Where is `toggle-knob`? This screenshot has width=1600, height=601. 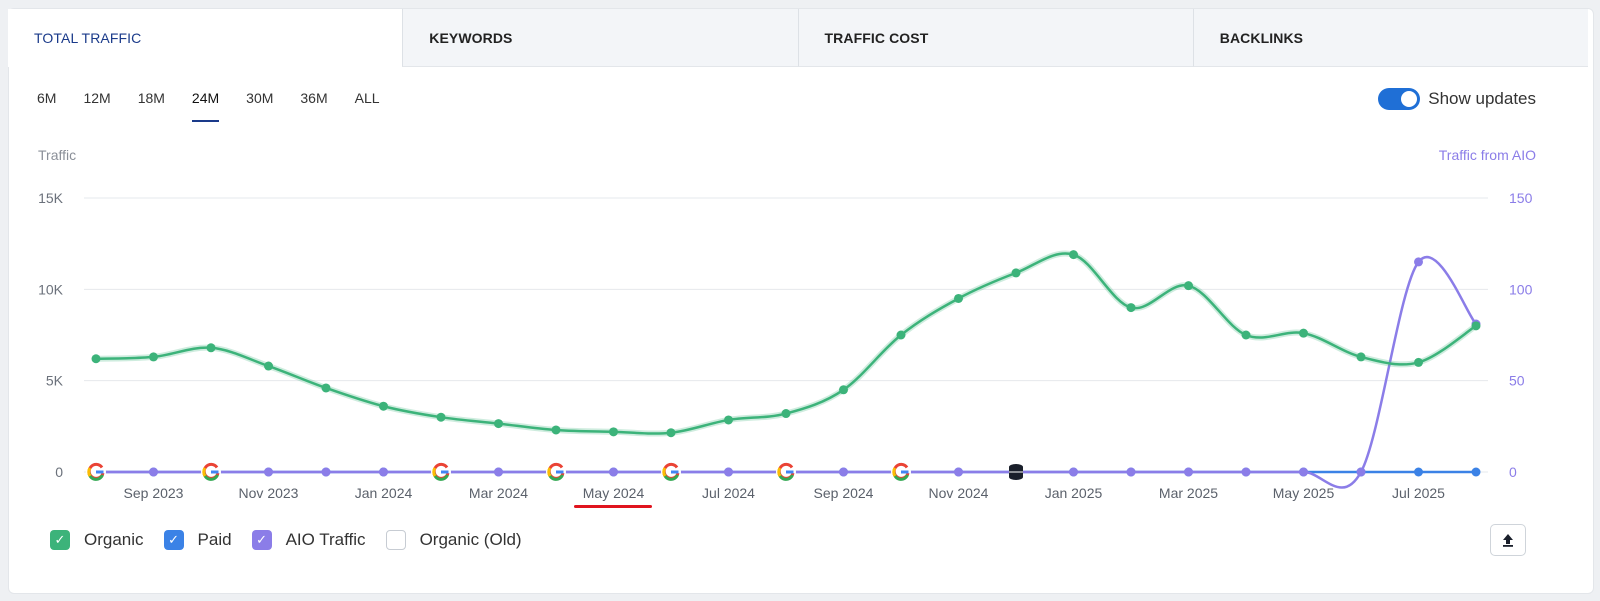 toggle-knob is located at coordinates (1409, 99).